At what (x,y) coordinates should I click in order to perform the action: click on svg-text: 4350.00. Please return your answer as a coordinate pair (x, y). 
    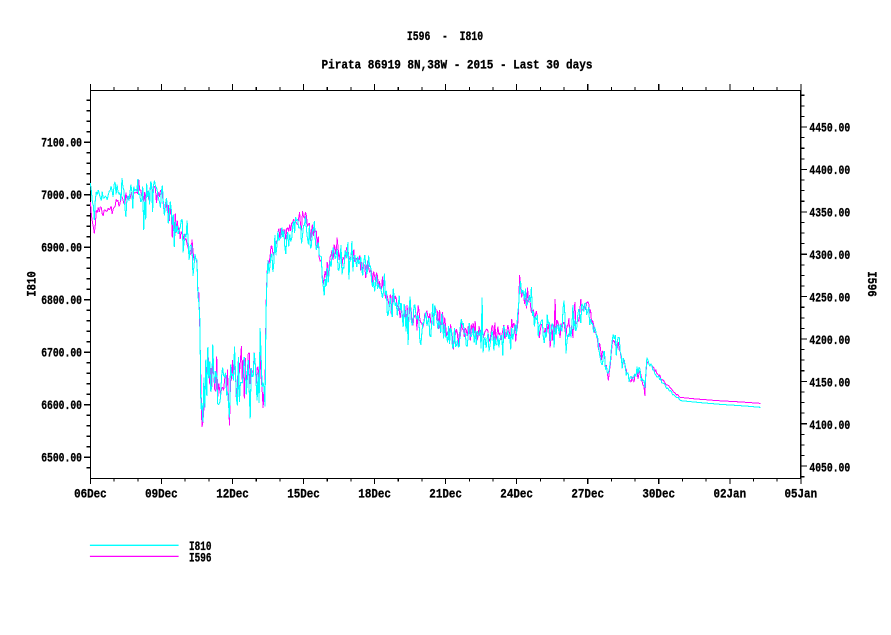
    Looking at the image, I should click on (829, 214).